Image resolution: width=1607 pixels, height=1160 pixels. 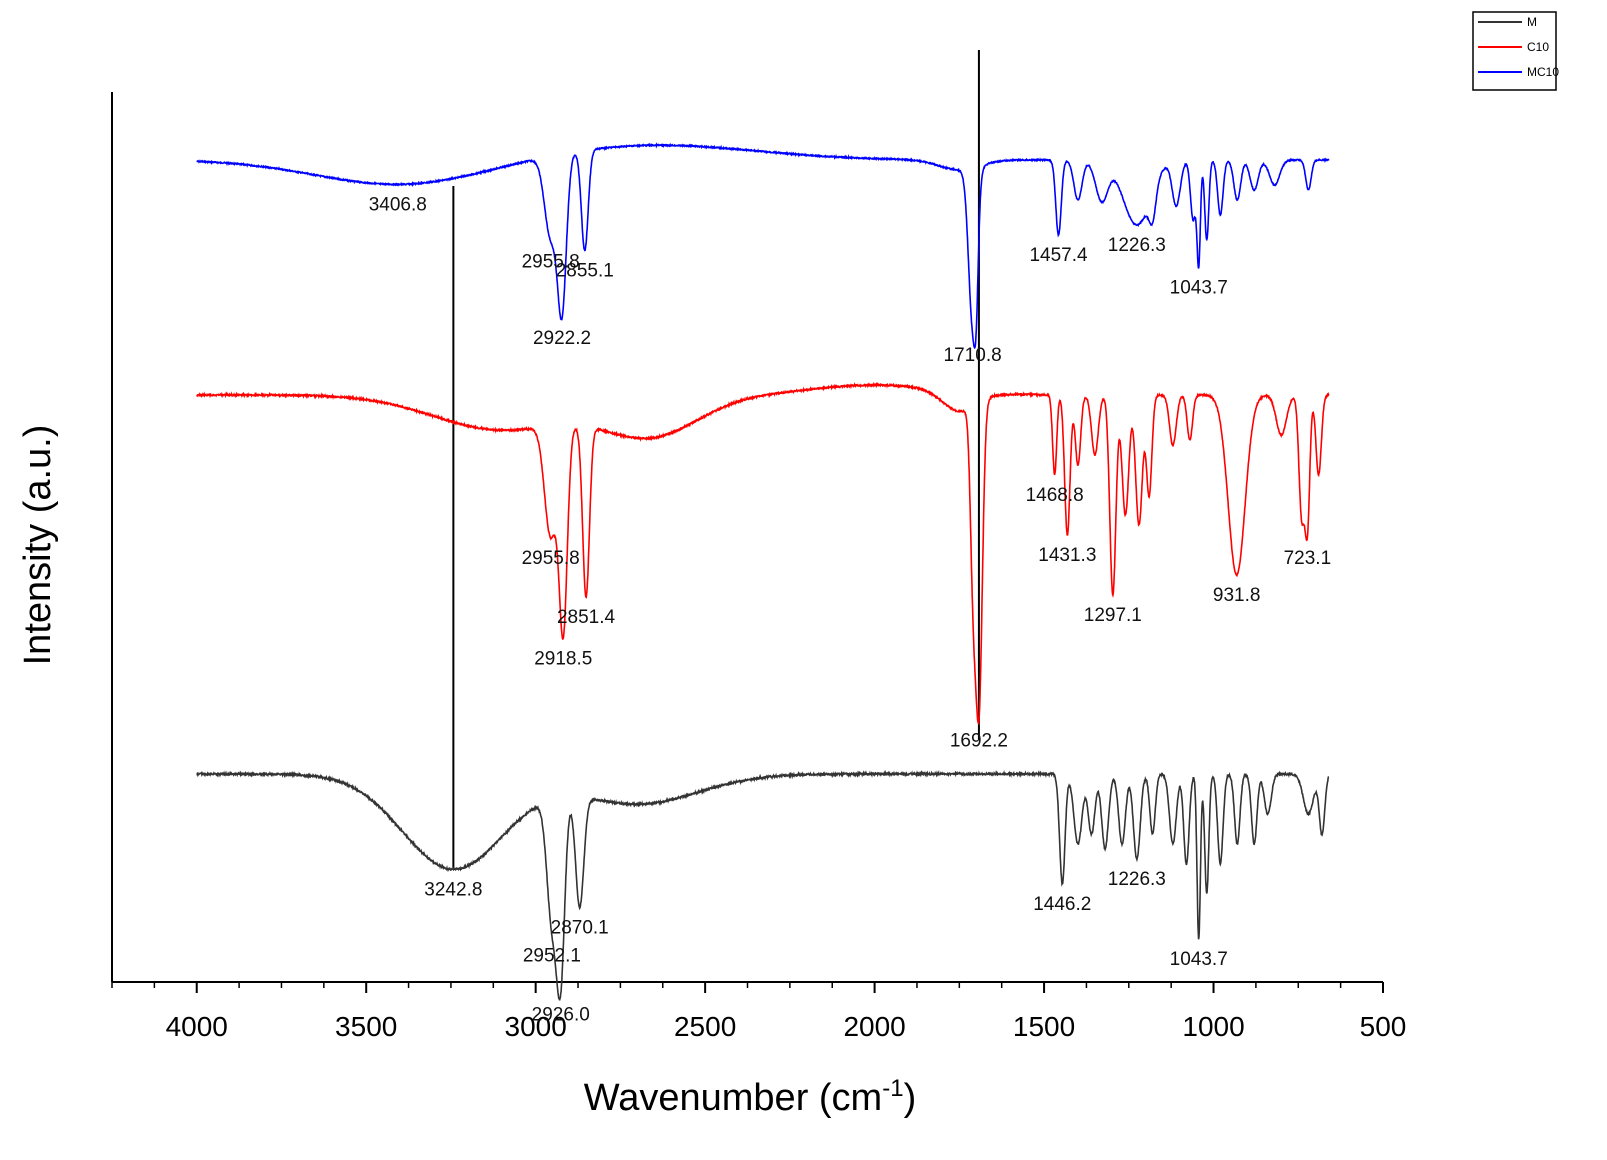 What do you see at coordinates (453, 889) in the screenshot?
I see `peak-label: 3242.8` at bounding box center [453, 889].